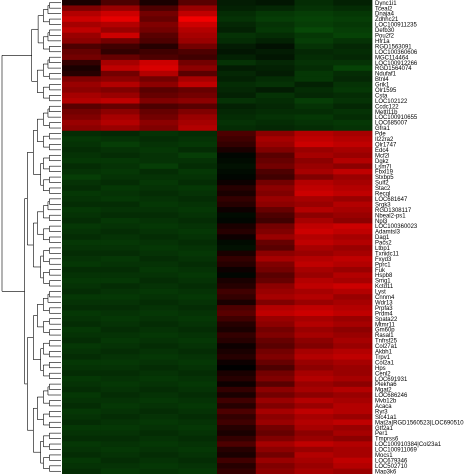  Describe the element at coordinates (383, 244) in the screenshot. I see `row-label: Pacs2` at that location.